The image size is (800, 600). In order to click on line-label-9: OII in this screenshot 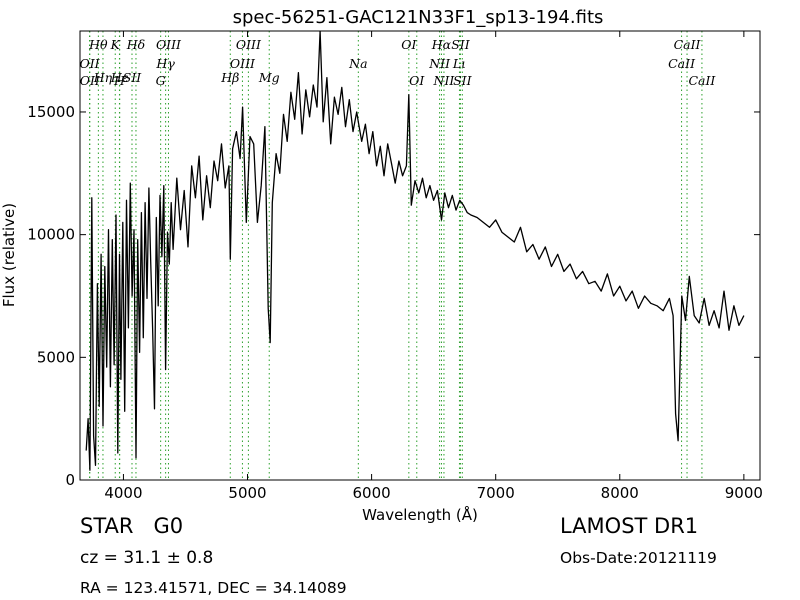, I will do `click(89, 63)`.